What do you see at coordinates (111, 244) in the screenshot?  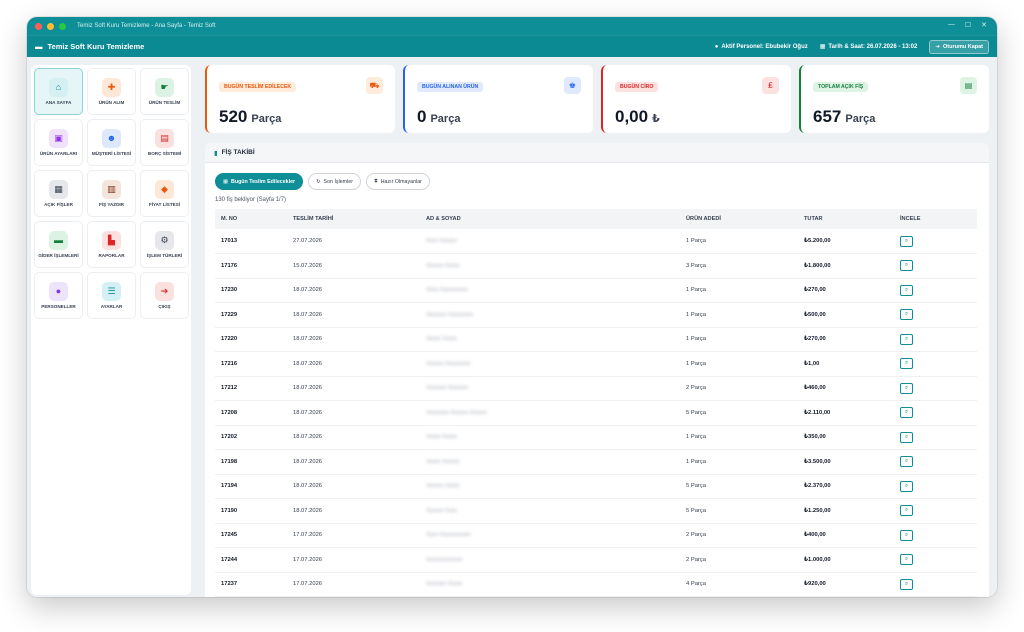 I see `sidebar-item-raporlar: ▙ RAPORLAR` at bounding box center [111, 244].